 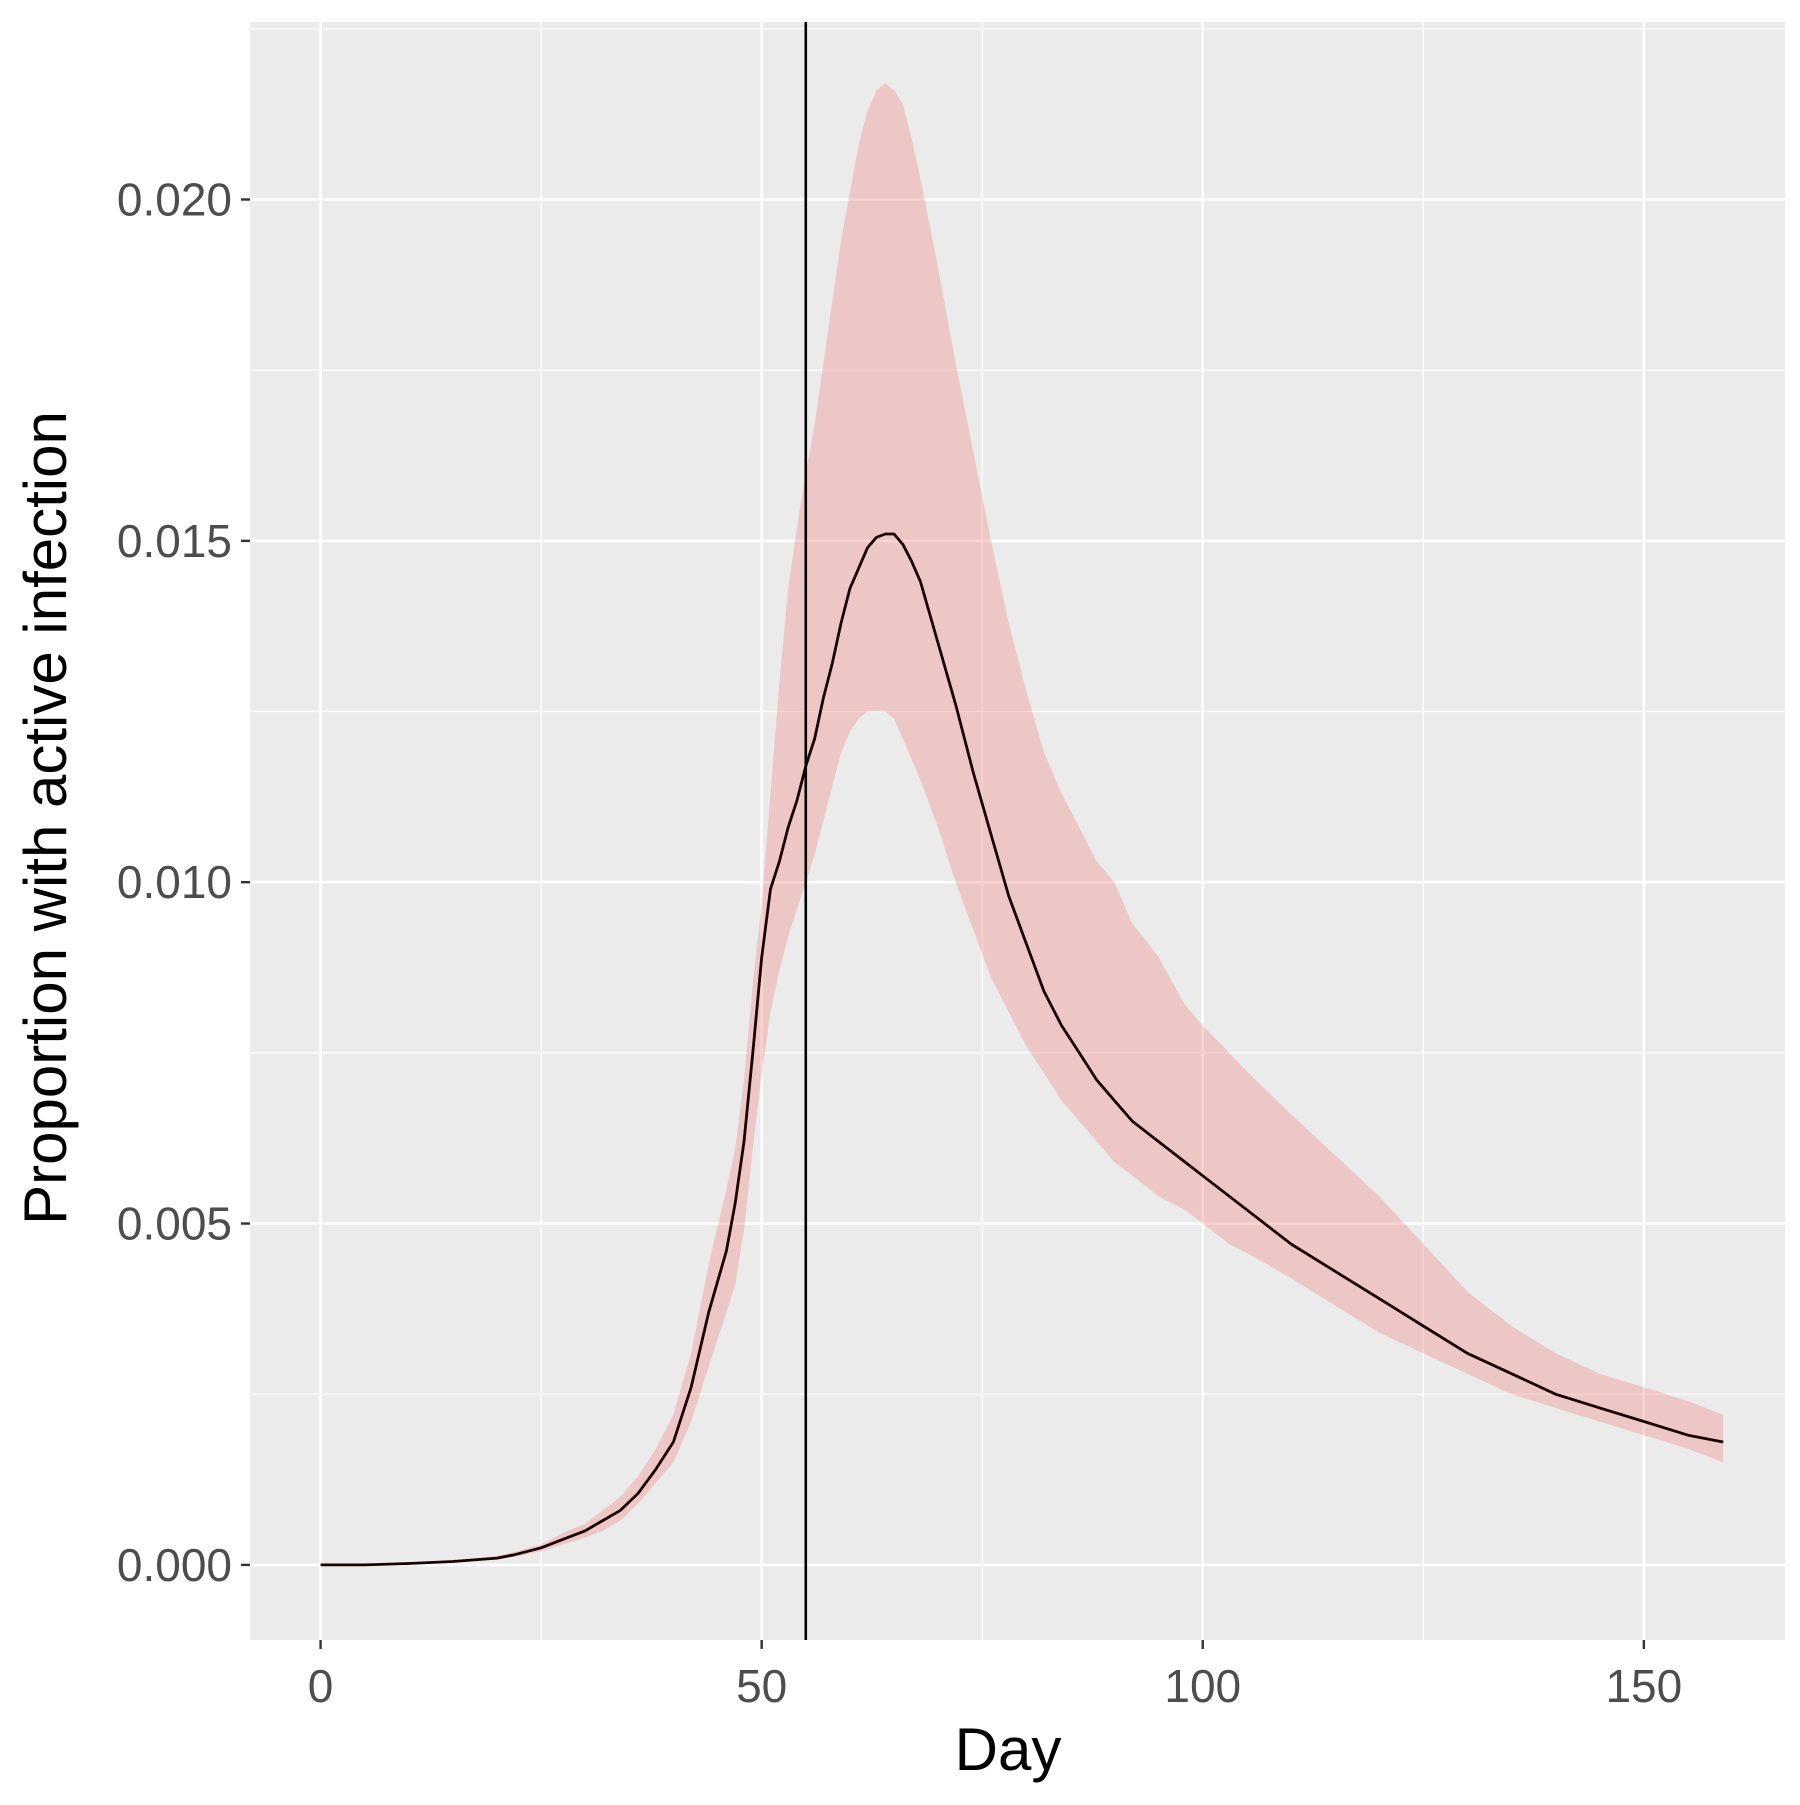 I want to click on x-tick-label: 100, so click(x=1202, y=1686).